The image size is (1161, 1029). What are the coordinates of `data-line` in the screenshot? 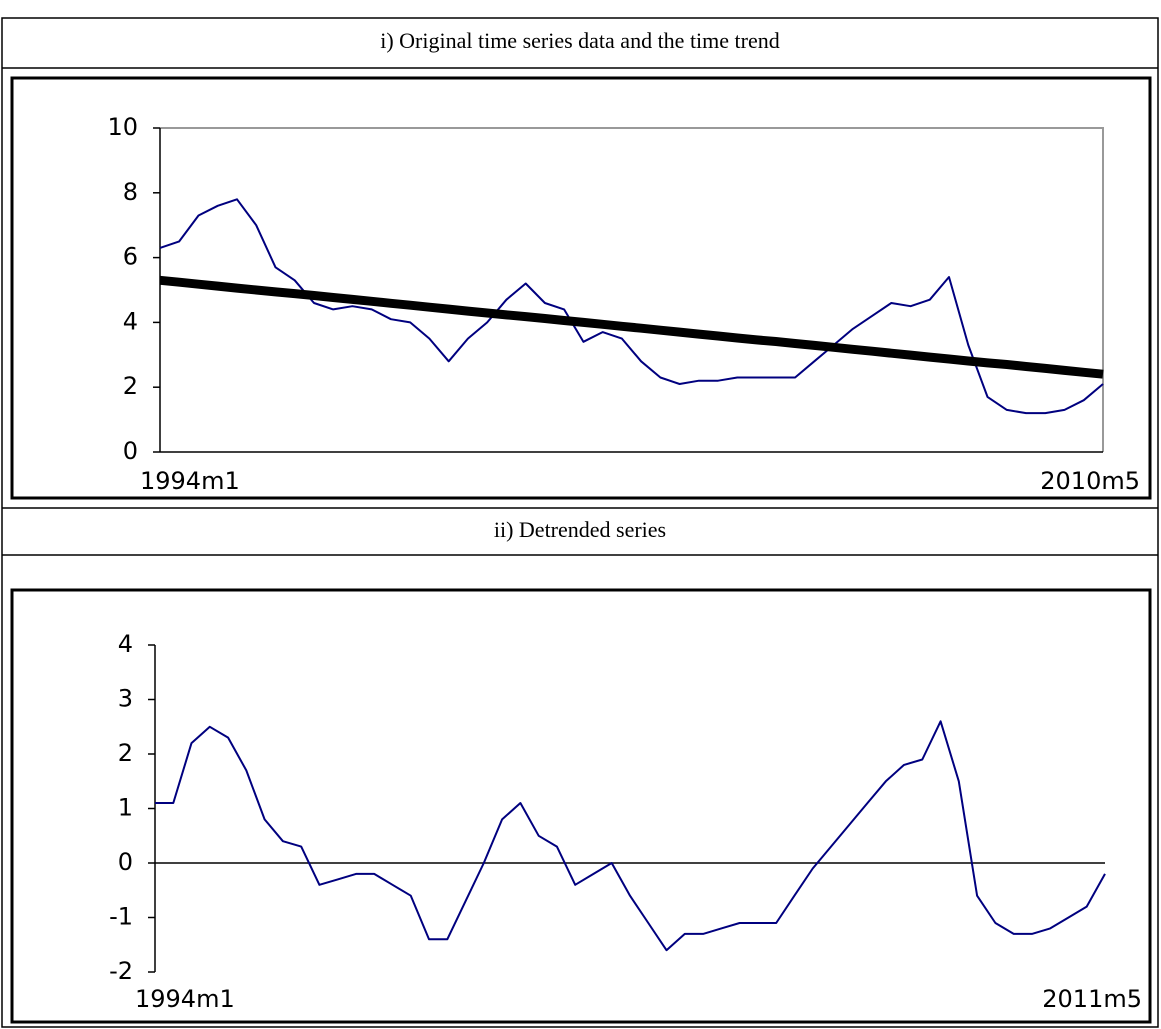 It's located at (631, 327).